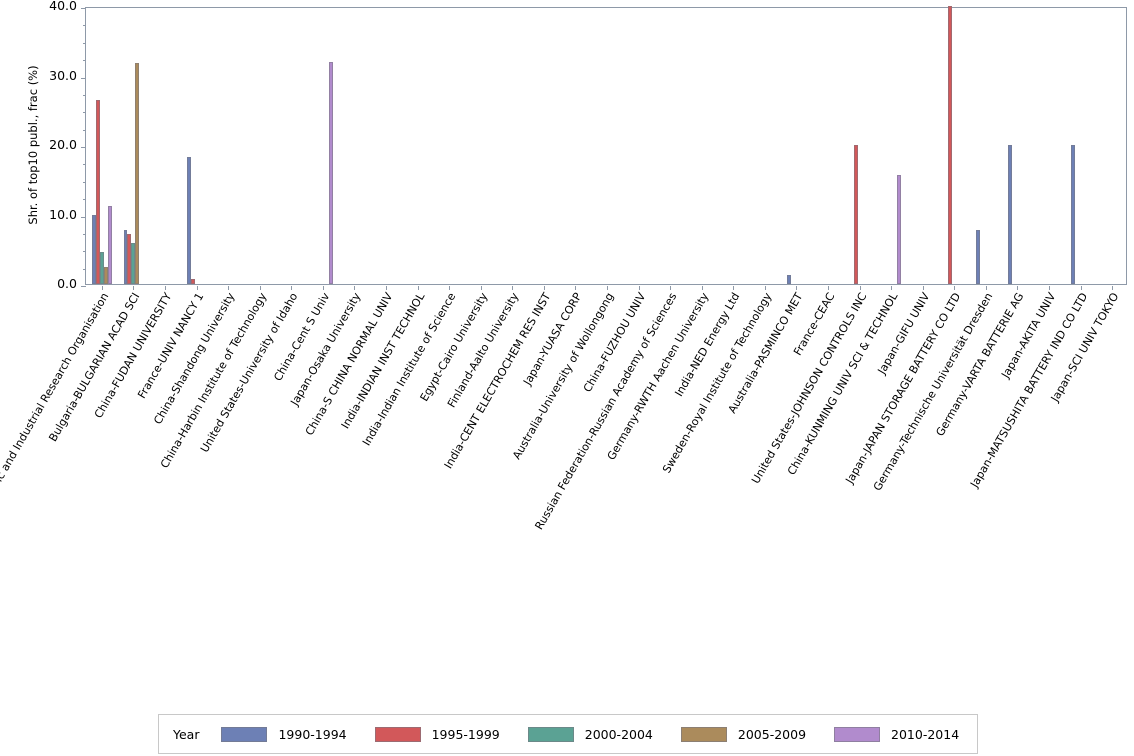 The width and height of the screenshot is (1134, 756). Describe the element at coordinates (614, 342) in the screenshot. I see `x-axis-tick-label: China-FUZHOU UNIV` at that location.